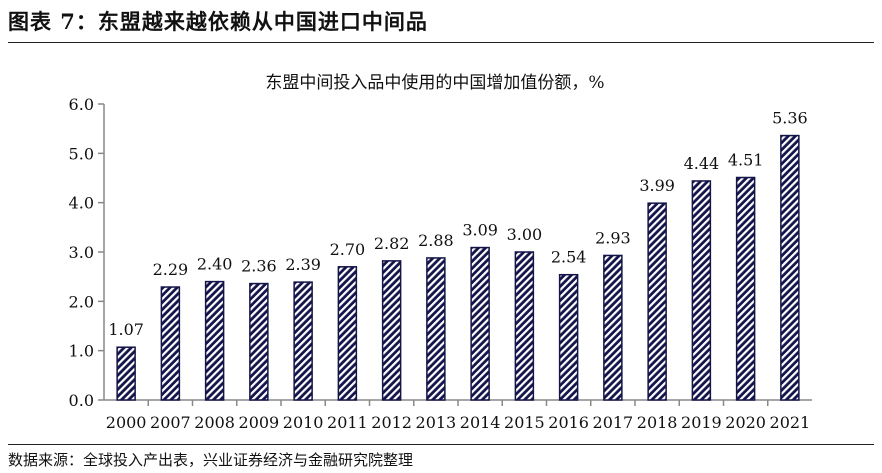 The height and width of the screenshot is (473, 882). What do you see at coordinates (81, 252) in the screenshot?
I see `y-tick-label: 3.0` at bounding box center [81, 252].